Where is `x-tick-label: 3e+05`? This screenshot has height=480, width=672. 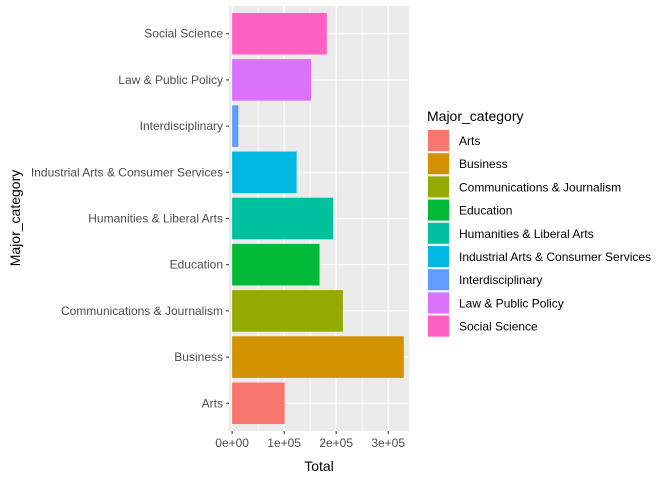
x-tick-label: 3e+05 is located at coordinates (388, 443).